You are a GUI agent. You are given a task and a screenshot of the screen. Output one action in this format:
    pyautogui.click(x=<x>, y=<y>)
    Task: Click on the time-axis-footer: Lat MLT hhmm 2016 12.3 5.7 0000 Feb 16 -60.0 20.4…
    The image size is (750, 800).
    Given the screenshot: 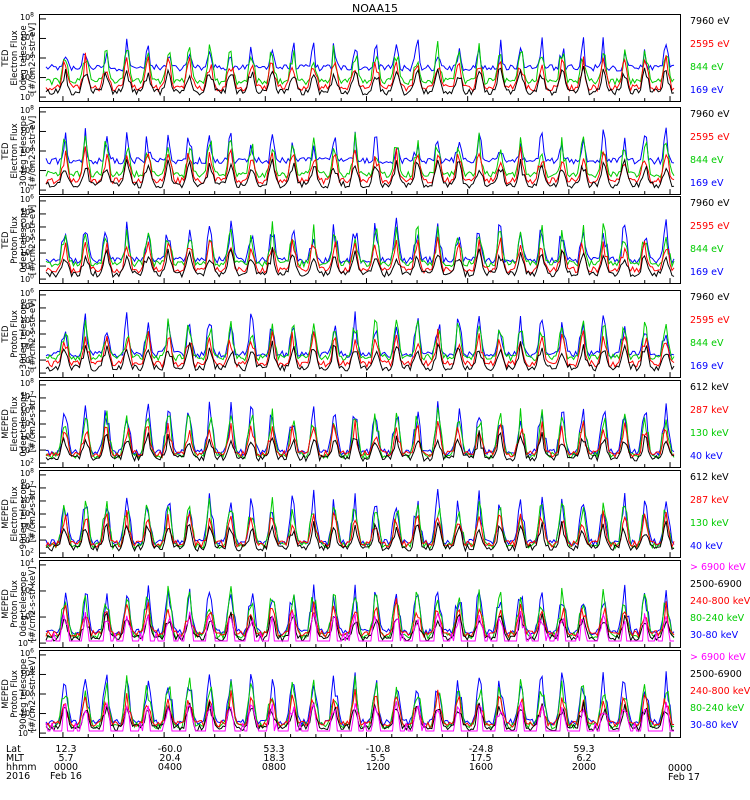 What is the action you would take?
    pyautogui.click(x=375, y=772)
    